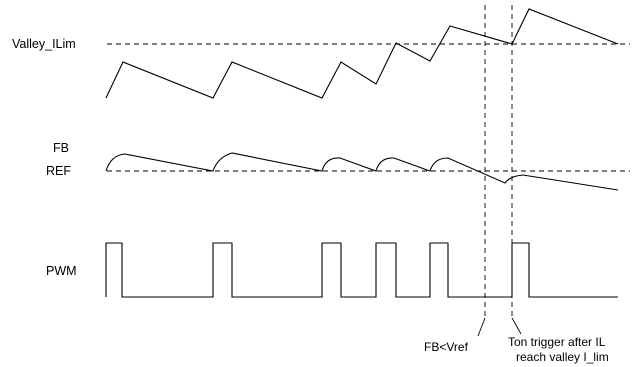 The image size is (639, 367). Describe the element at coordinates (58, 171) in the screenshot. I see `ref-label: REF` at that location.